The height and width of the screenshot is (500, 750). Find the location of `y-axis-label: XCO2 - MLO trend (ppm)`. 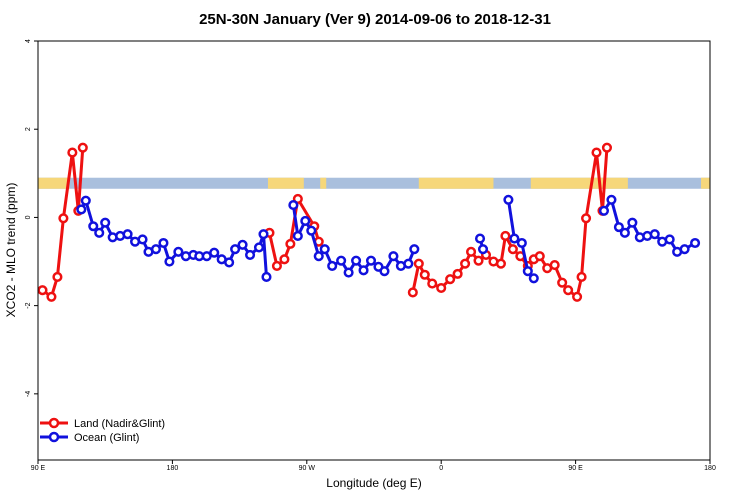

y-axis-label: XCO2 - MLO trend (ppm) is located at coordinates (11, 250).